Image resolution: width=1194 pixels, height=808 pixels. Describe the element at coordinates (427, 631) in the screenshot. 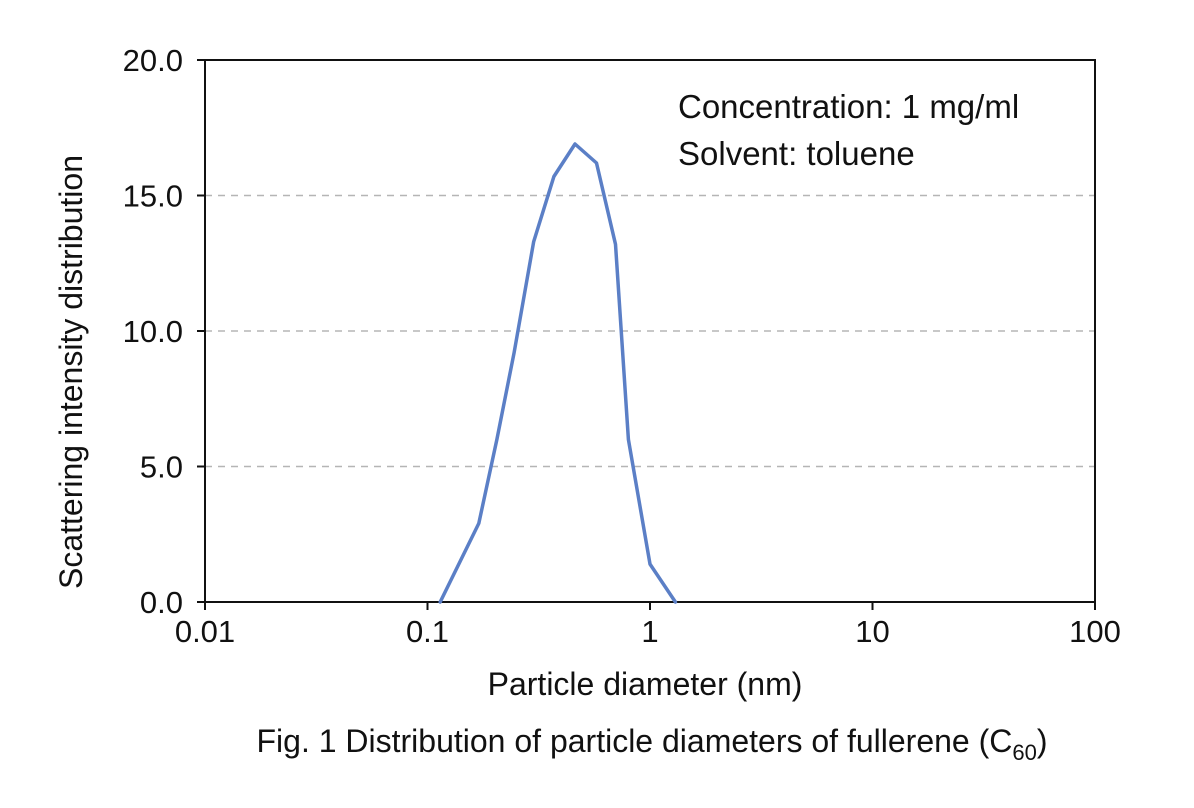

I see `x-tick-label: 0.1` at that location.